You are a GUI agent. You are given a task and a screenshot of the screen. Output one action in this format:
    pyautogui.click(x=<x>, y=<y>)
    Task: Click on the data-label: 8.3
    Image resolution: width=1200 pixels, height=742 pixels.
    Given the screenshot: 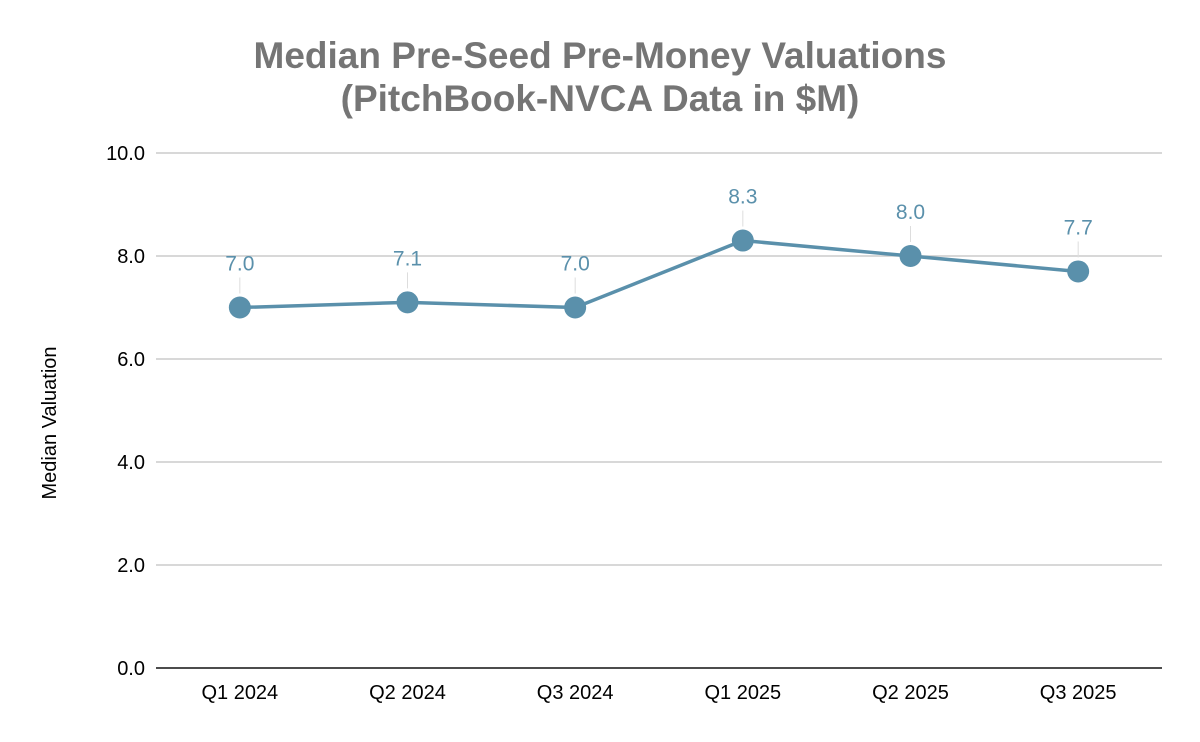 What is the action you would take?
    pyautogui.click(x=742, y=197)
    